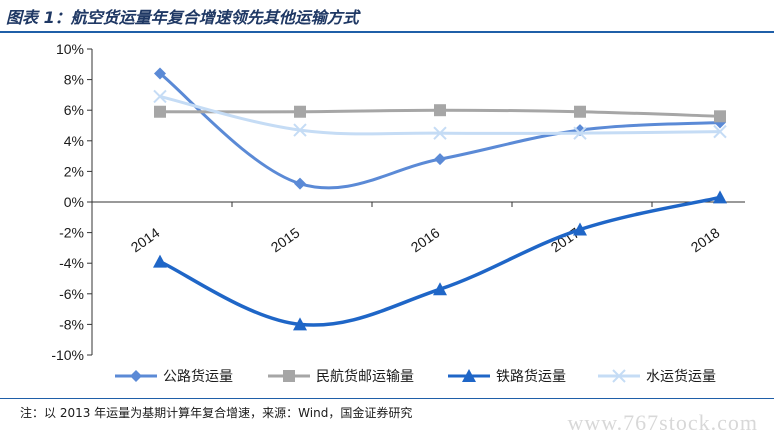 This screenshot has width=774, height=443. I want to click on x-tick-label: 2015, so click(285, 239).